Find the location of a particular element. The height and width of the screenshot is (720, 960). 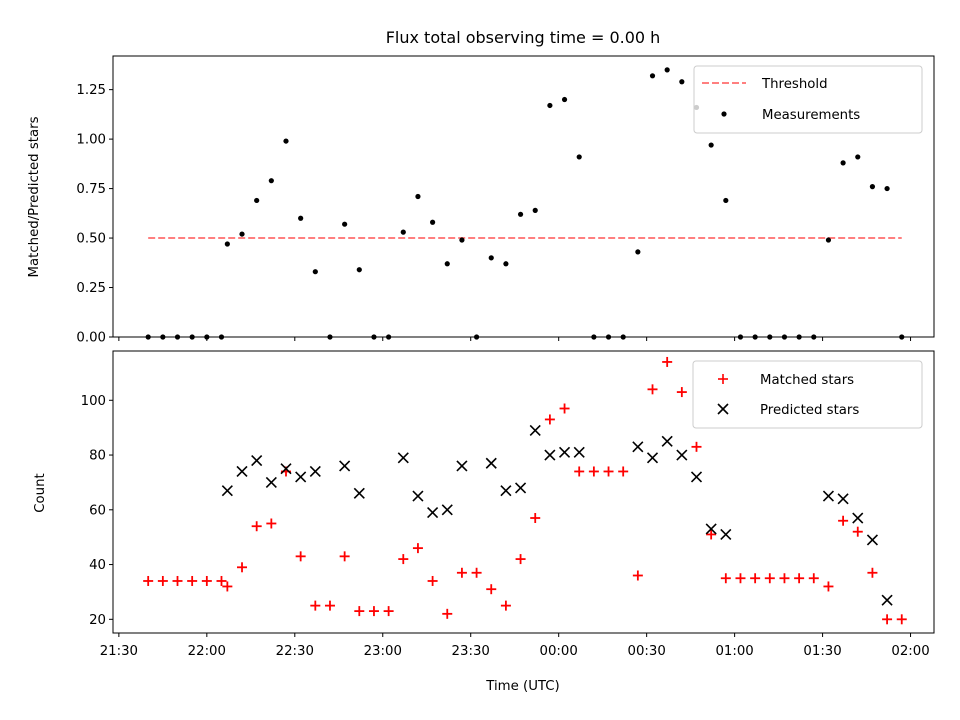

predicted-legend-swatch is located at coordinates (723, 409).